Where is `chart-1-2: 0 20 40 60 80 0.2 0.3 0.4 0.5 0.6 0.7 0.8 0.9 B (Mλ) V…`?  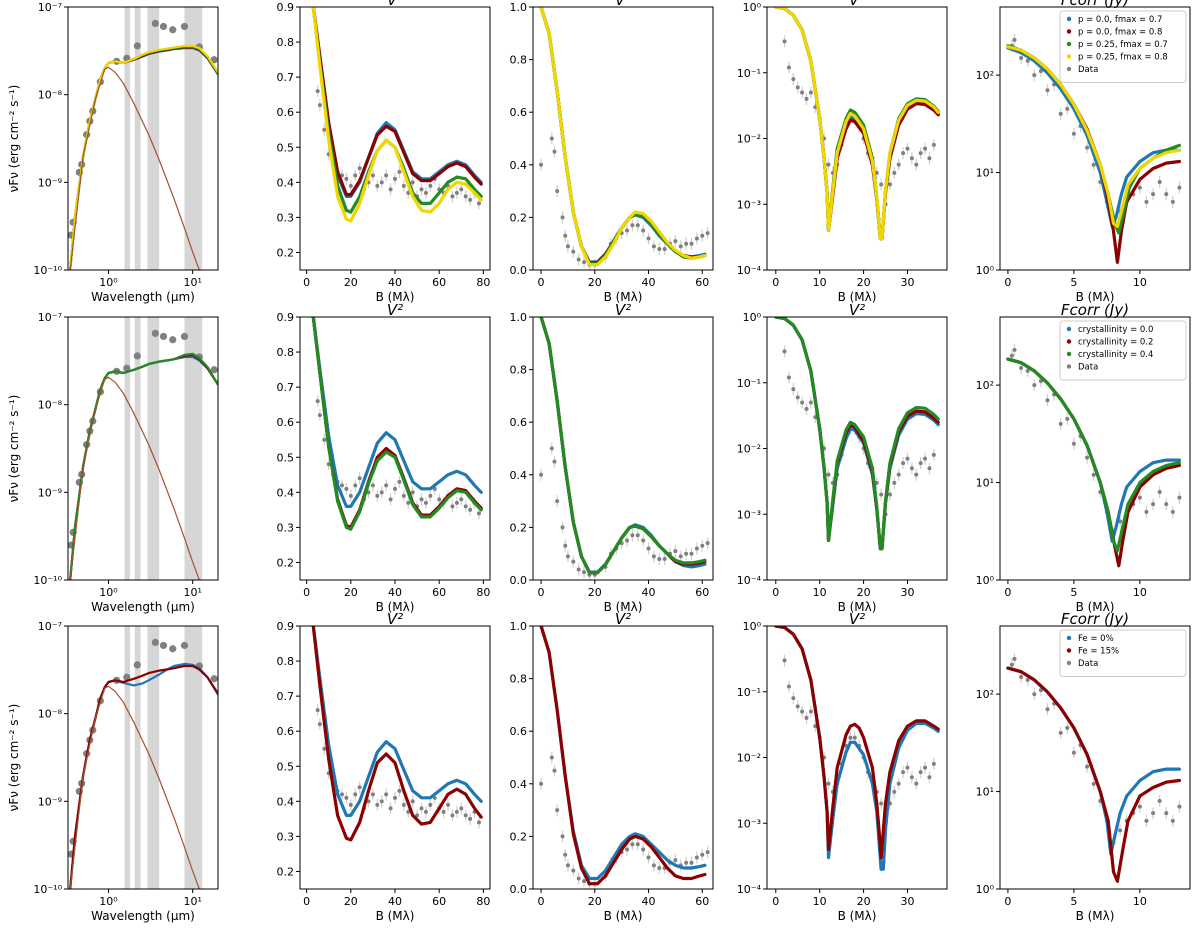 chart-1-2: 0 20 40 60 80 0.2 0.3 0.4 0.5 0.6 0.7 0.8 0.9 B (Mλ) V… is located at coordinates (384, 152).